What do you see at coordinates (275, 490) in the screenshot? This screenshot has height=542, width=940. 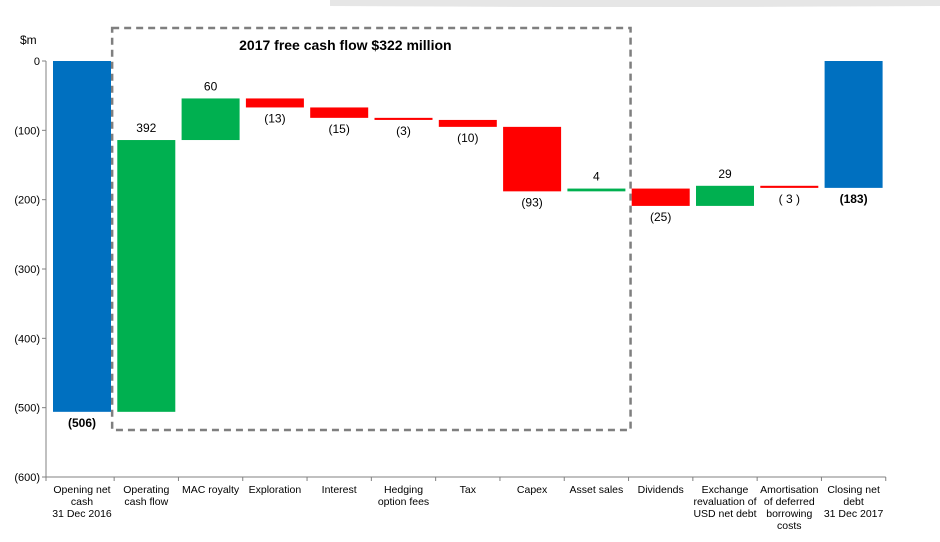 I see `category-label: Exploration` at bounding box center [275, 490].